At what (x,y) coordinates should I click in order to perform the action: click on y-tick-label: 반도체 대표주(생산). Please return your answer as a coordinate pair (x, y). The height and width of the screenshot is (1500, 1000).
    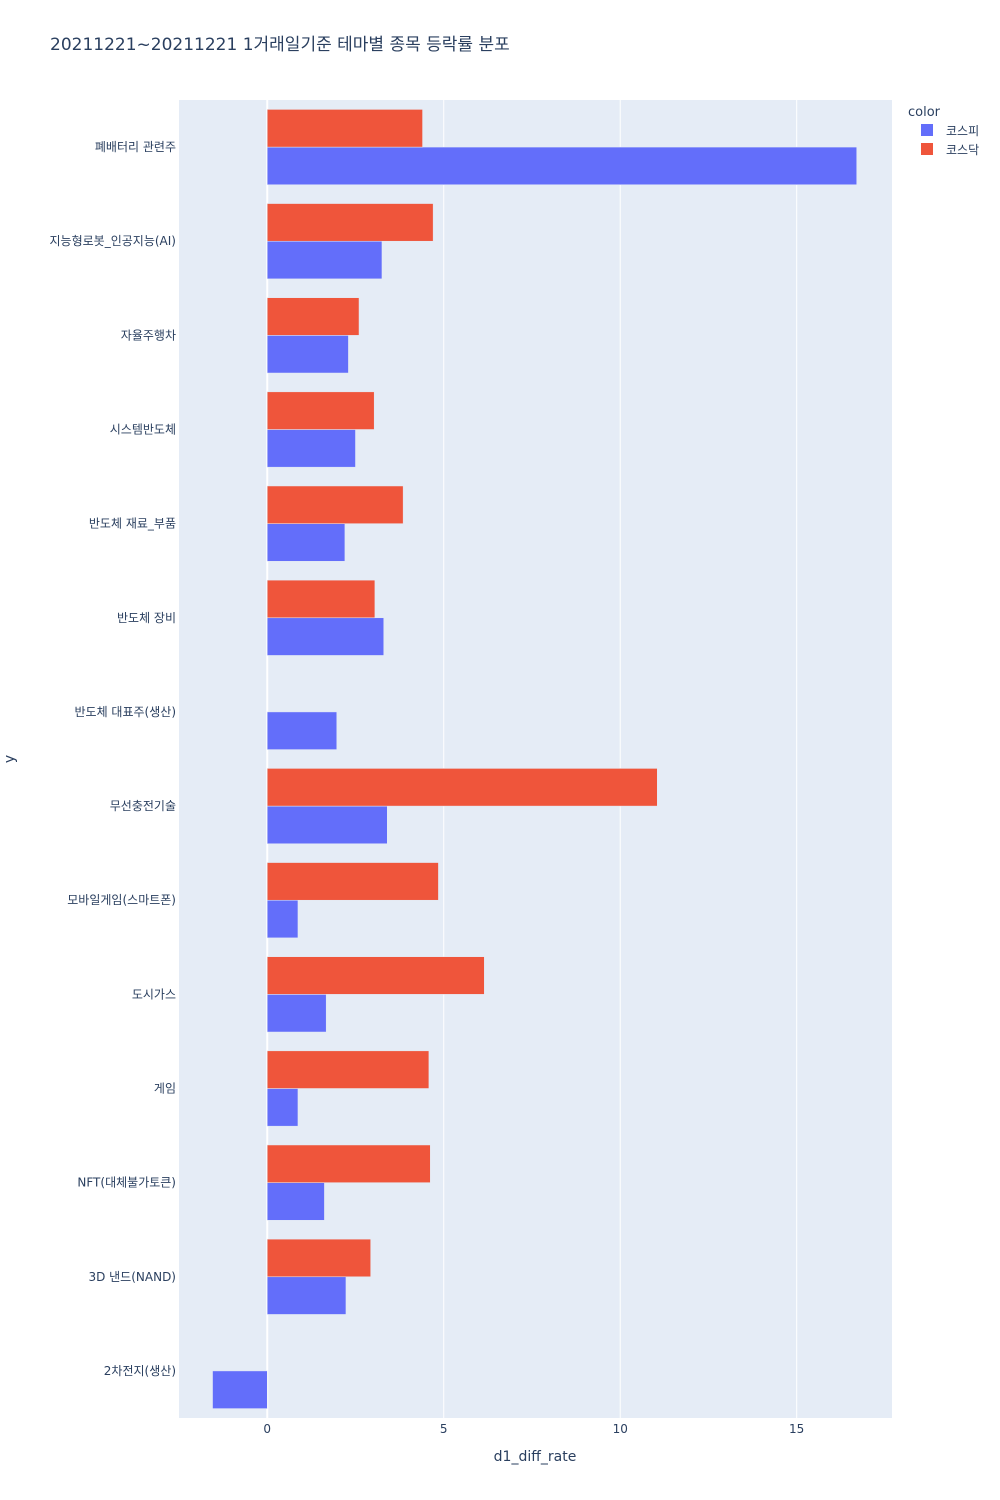
    Looking at the image, I should click on (126, 712).